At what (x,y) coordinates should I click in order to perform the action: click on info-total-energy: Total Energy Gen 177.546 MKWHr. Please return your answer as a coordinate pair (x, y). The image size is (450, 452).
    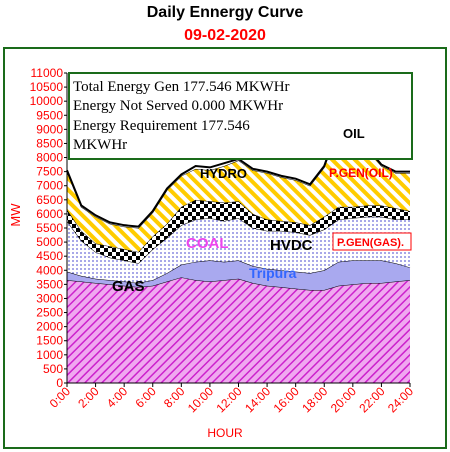
    Looking at the image, I should click on (181, 87).